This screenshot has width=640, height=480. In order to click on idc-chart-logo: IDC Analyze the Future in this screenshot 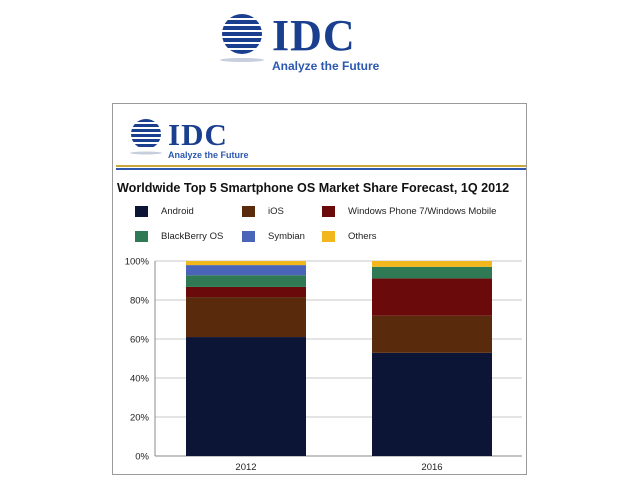, I will do `click(188, 138)`.